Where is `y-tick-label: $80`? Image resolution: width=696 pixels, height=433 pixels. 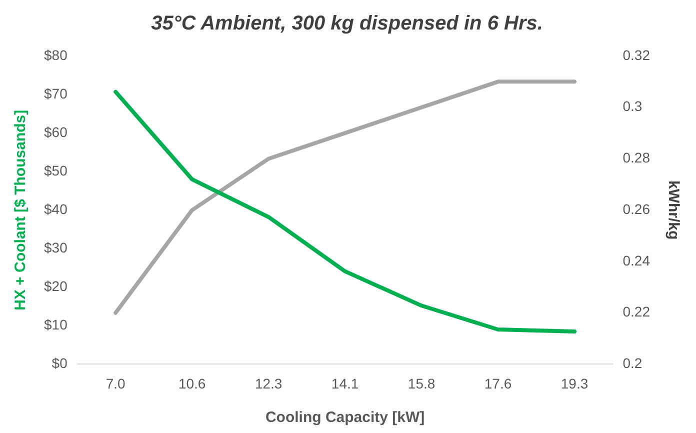
y-tick-label: $80 is located at coordinates (56, 54).